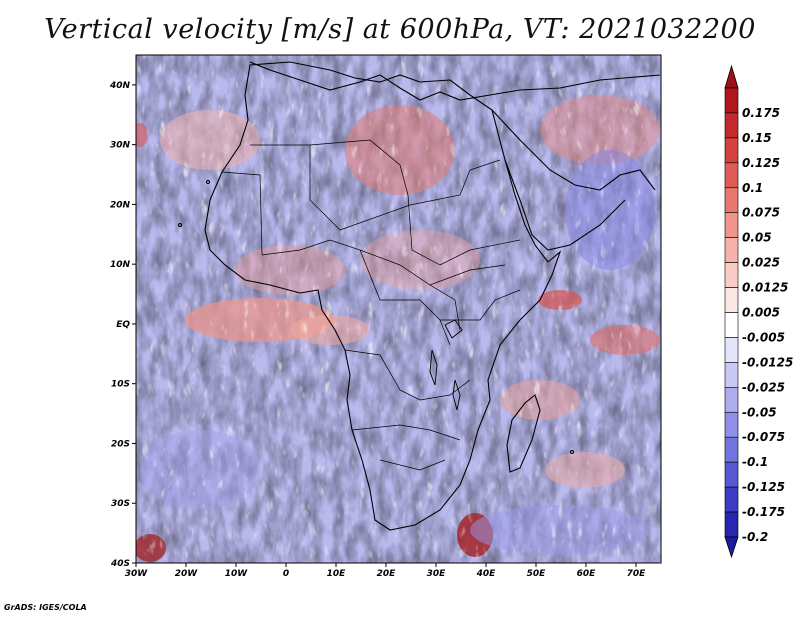 The width and height of the screenshot is (800, 618). Describe the element at coordinates (337, 574) in the screenshot. I see `lon-tick-label: 10E` at that location.